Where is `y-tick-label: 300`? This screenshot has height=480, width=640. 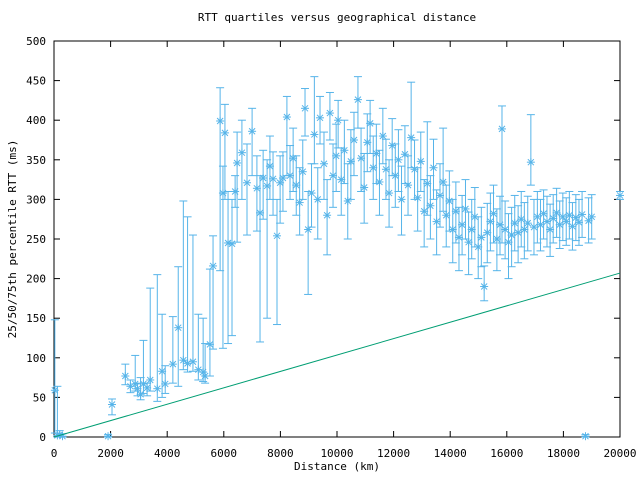
y-tick-label: 300 is located at coordinates (36, 199).